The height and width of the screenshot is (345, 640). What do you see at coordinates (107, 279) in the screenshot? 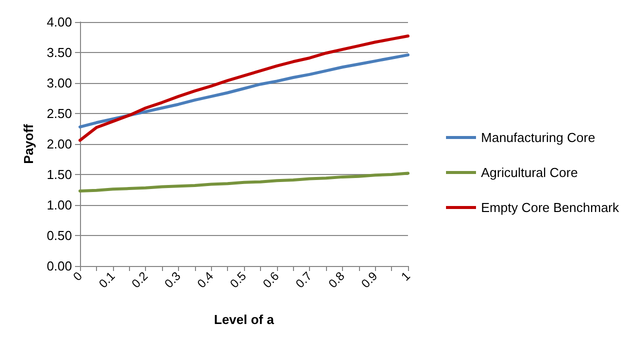
I see `x-tick-label: 0.1` at bounding box center [107, 279].